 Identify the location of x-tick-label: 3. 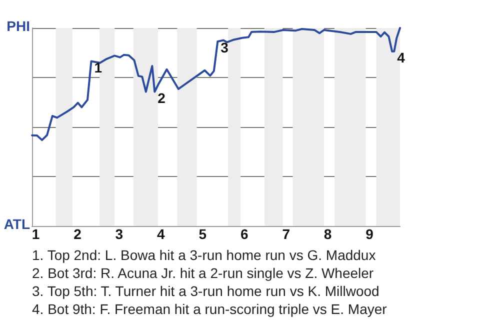
(119, 234).